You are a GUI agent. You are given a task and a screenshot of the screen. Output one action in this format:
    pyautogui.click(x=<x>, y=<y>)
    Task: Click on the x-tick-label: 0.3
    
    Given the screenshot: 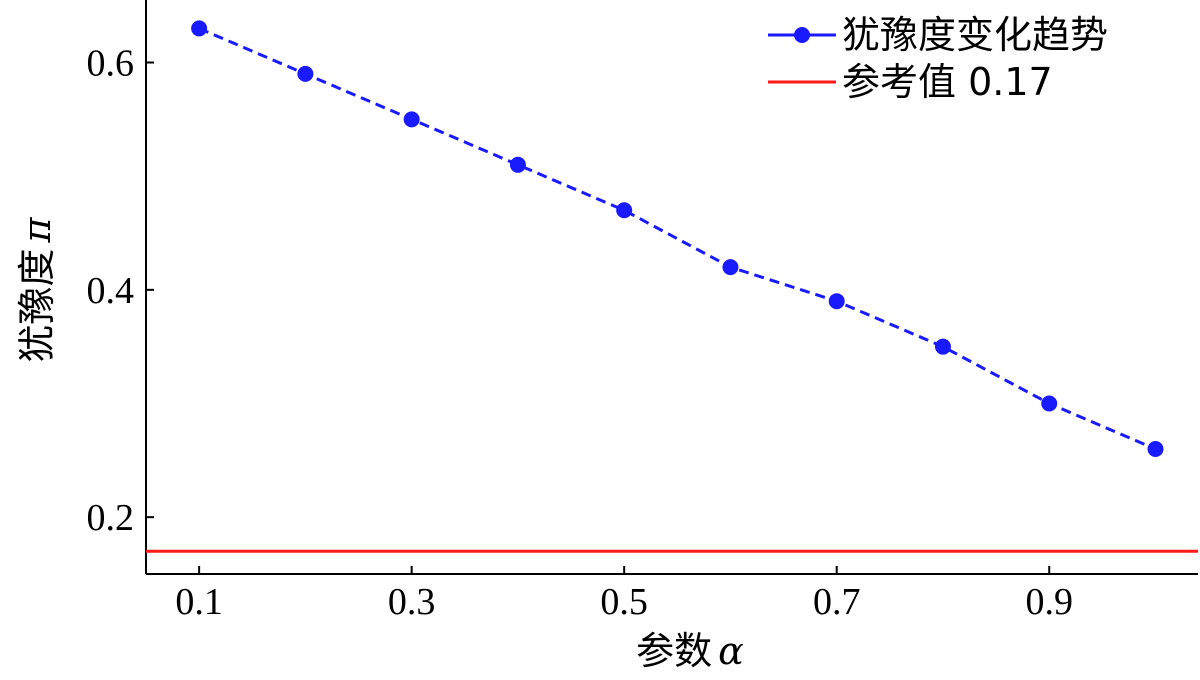 What is the action you would take?
    pyautogui.click(x=412, y=602)
    